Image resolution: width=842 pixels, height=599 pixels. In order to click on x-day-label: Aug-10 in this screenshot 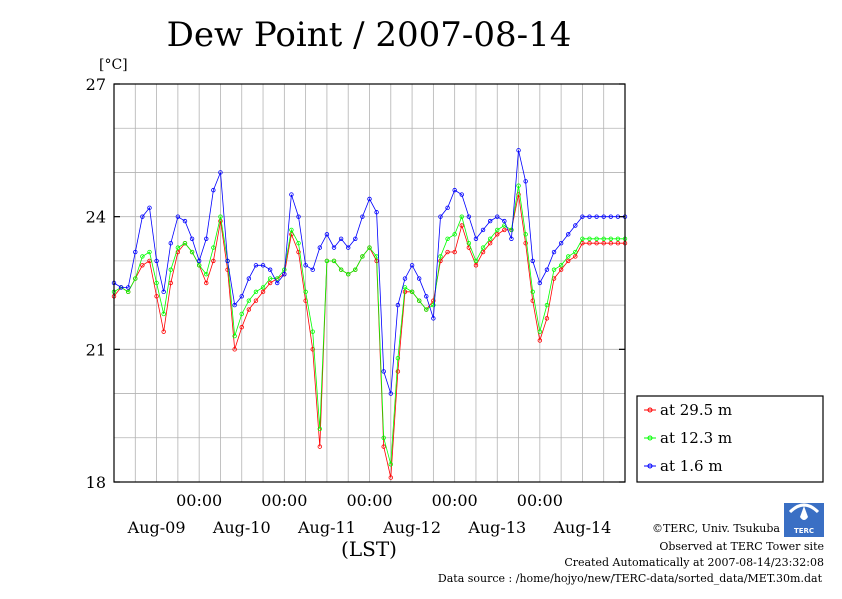, I will do `click(241, 527)`.